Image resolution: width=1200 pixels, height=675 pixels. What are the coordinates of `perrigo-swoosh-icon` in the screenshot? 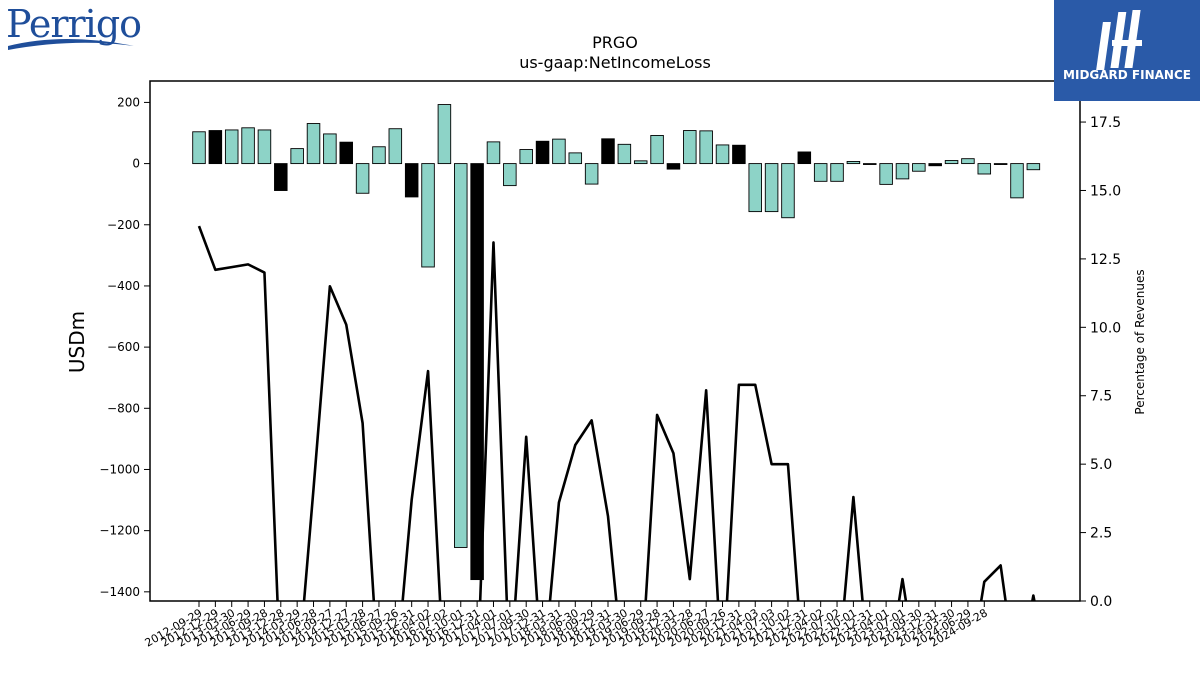 It's located at (71, 44).